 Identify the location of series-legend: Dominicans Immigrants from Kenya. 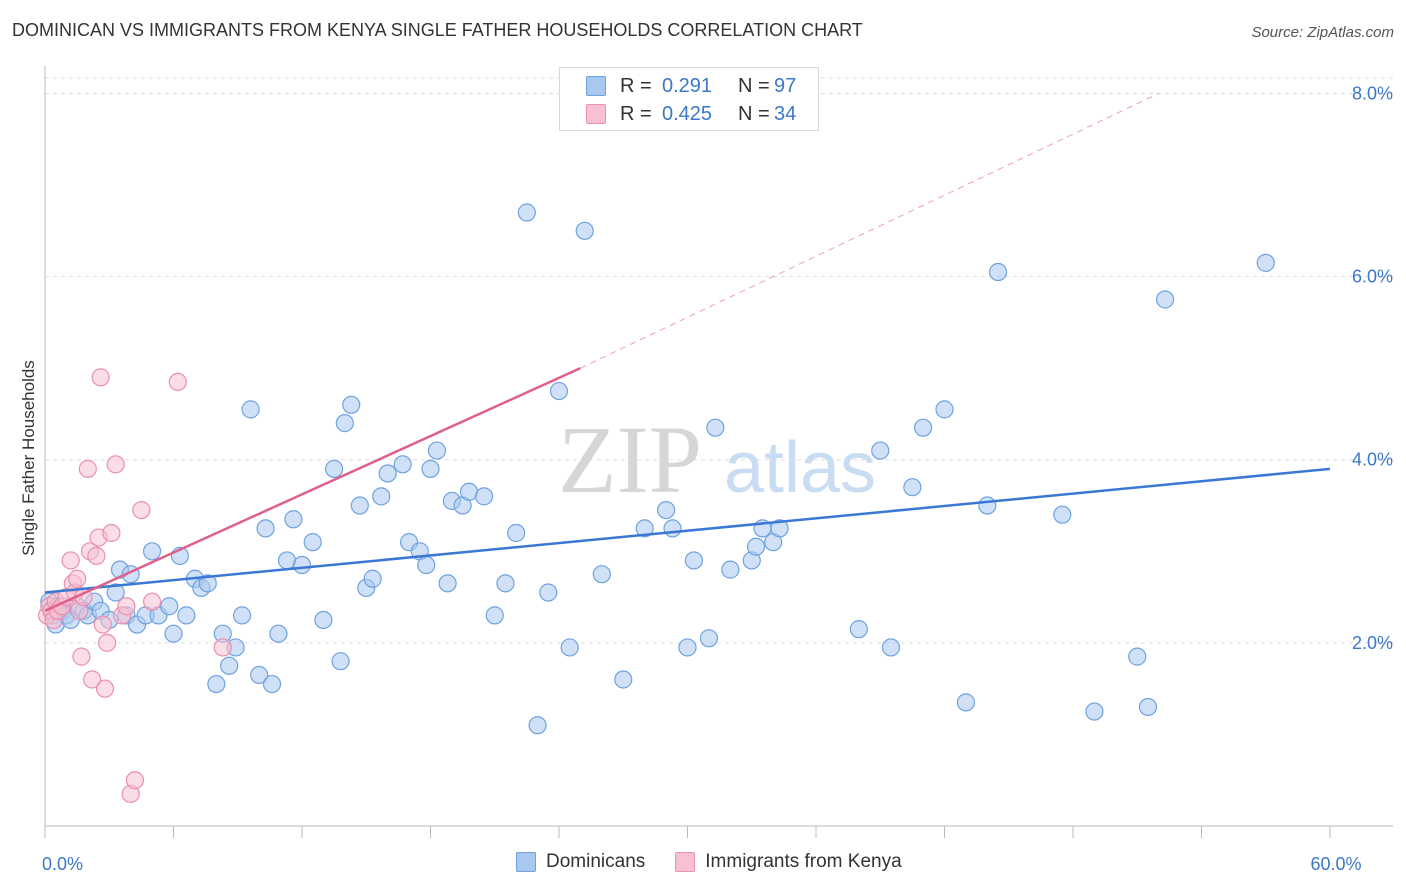
(724, 862).